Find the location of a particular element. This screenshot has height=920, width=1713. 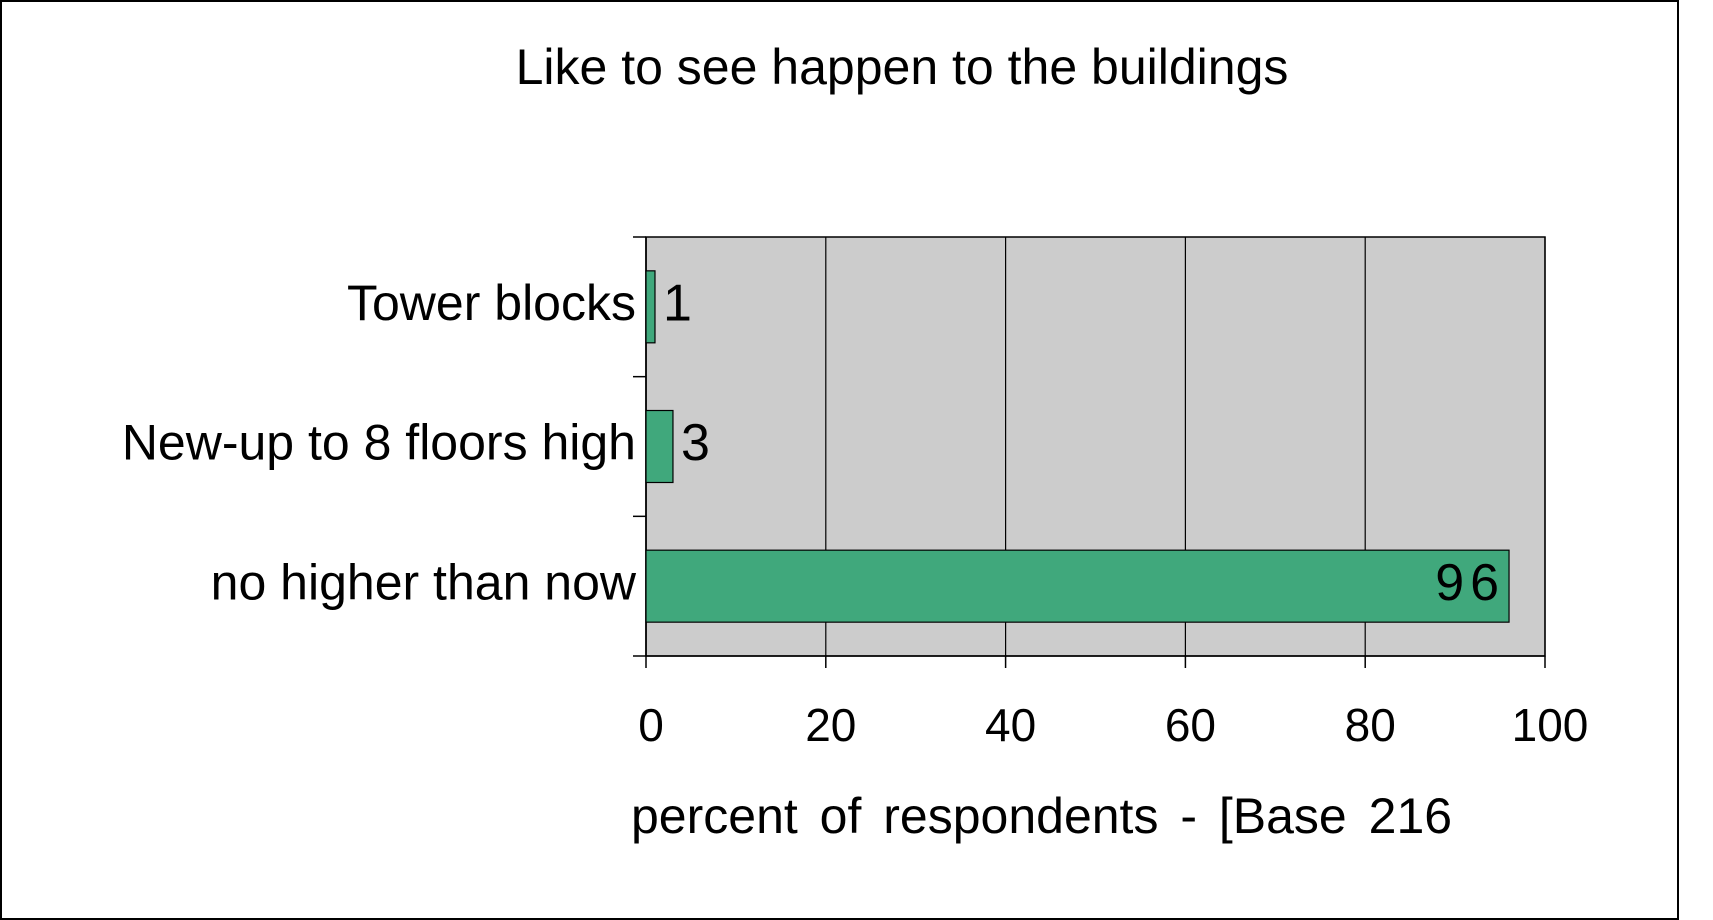

x-tick-label: 60 is located at coordinates (1190, 725).